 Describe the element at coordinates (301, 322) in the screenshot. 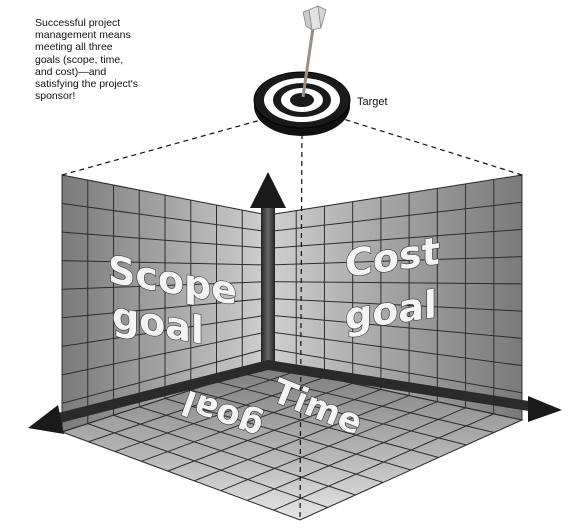

I see `guide-line-center` at that location.